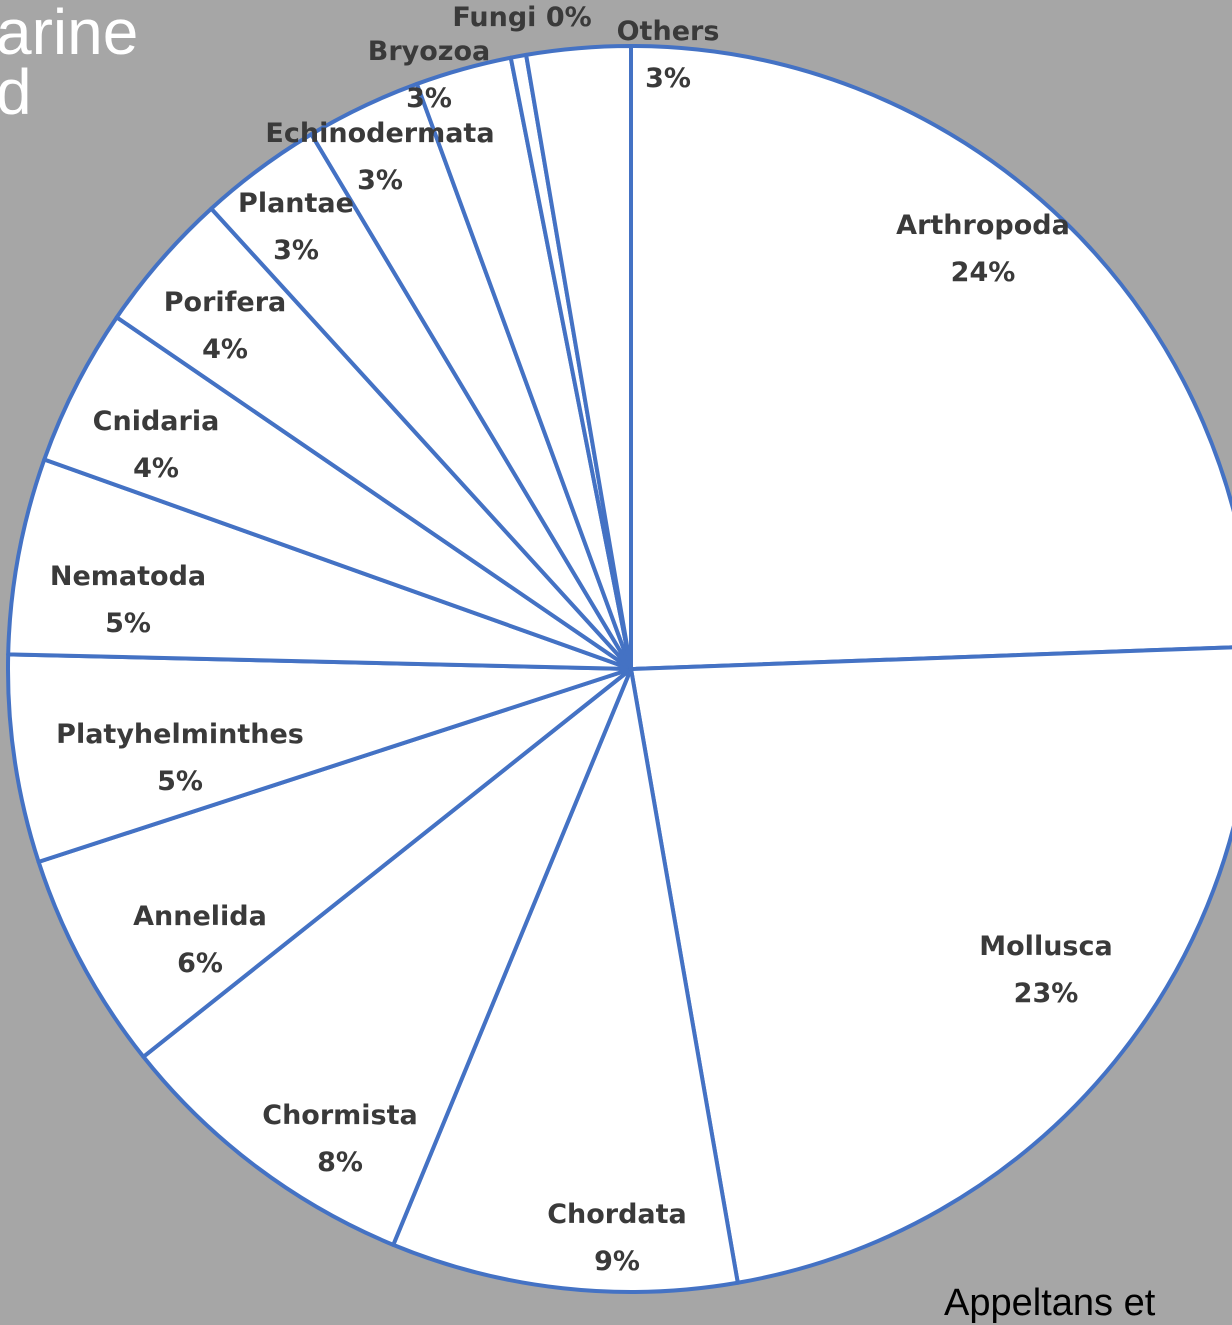 The height and width of the screenshot is (1325, 1232). Describe the element at coordinates (1046, 993) in the screenshot. I see `slice-percent: 23%` at that location.